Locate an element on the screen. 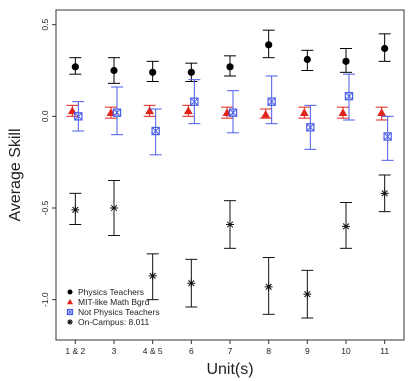  y-tick-label: 0.0 is located at coordinates (45, 116).